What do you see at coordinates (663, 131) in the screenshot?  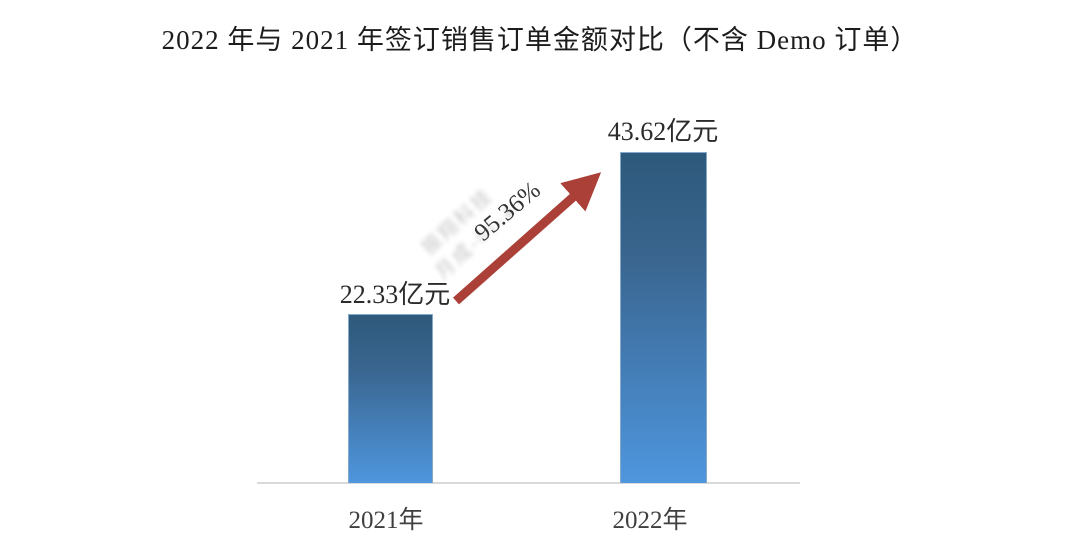 I see `value-label-2022: 43.62亿元` at bounding box center [663, 131].